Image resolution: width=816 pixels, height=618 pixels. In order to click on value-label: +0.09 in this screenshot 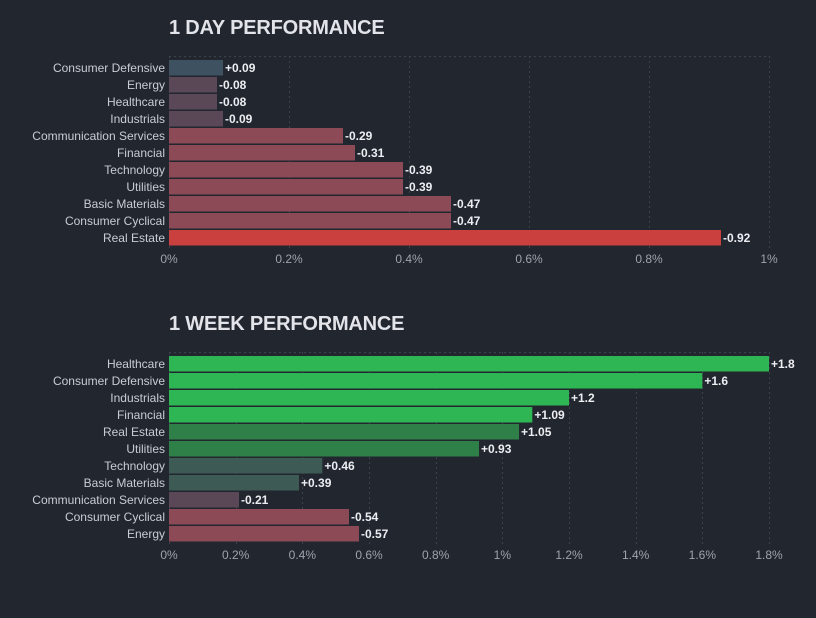, I will do `click(240, 68)`.